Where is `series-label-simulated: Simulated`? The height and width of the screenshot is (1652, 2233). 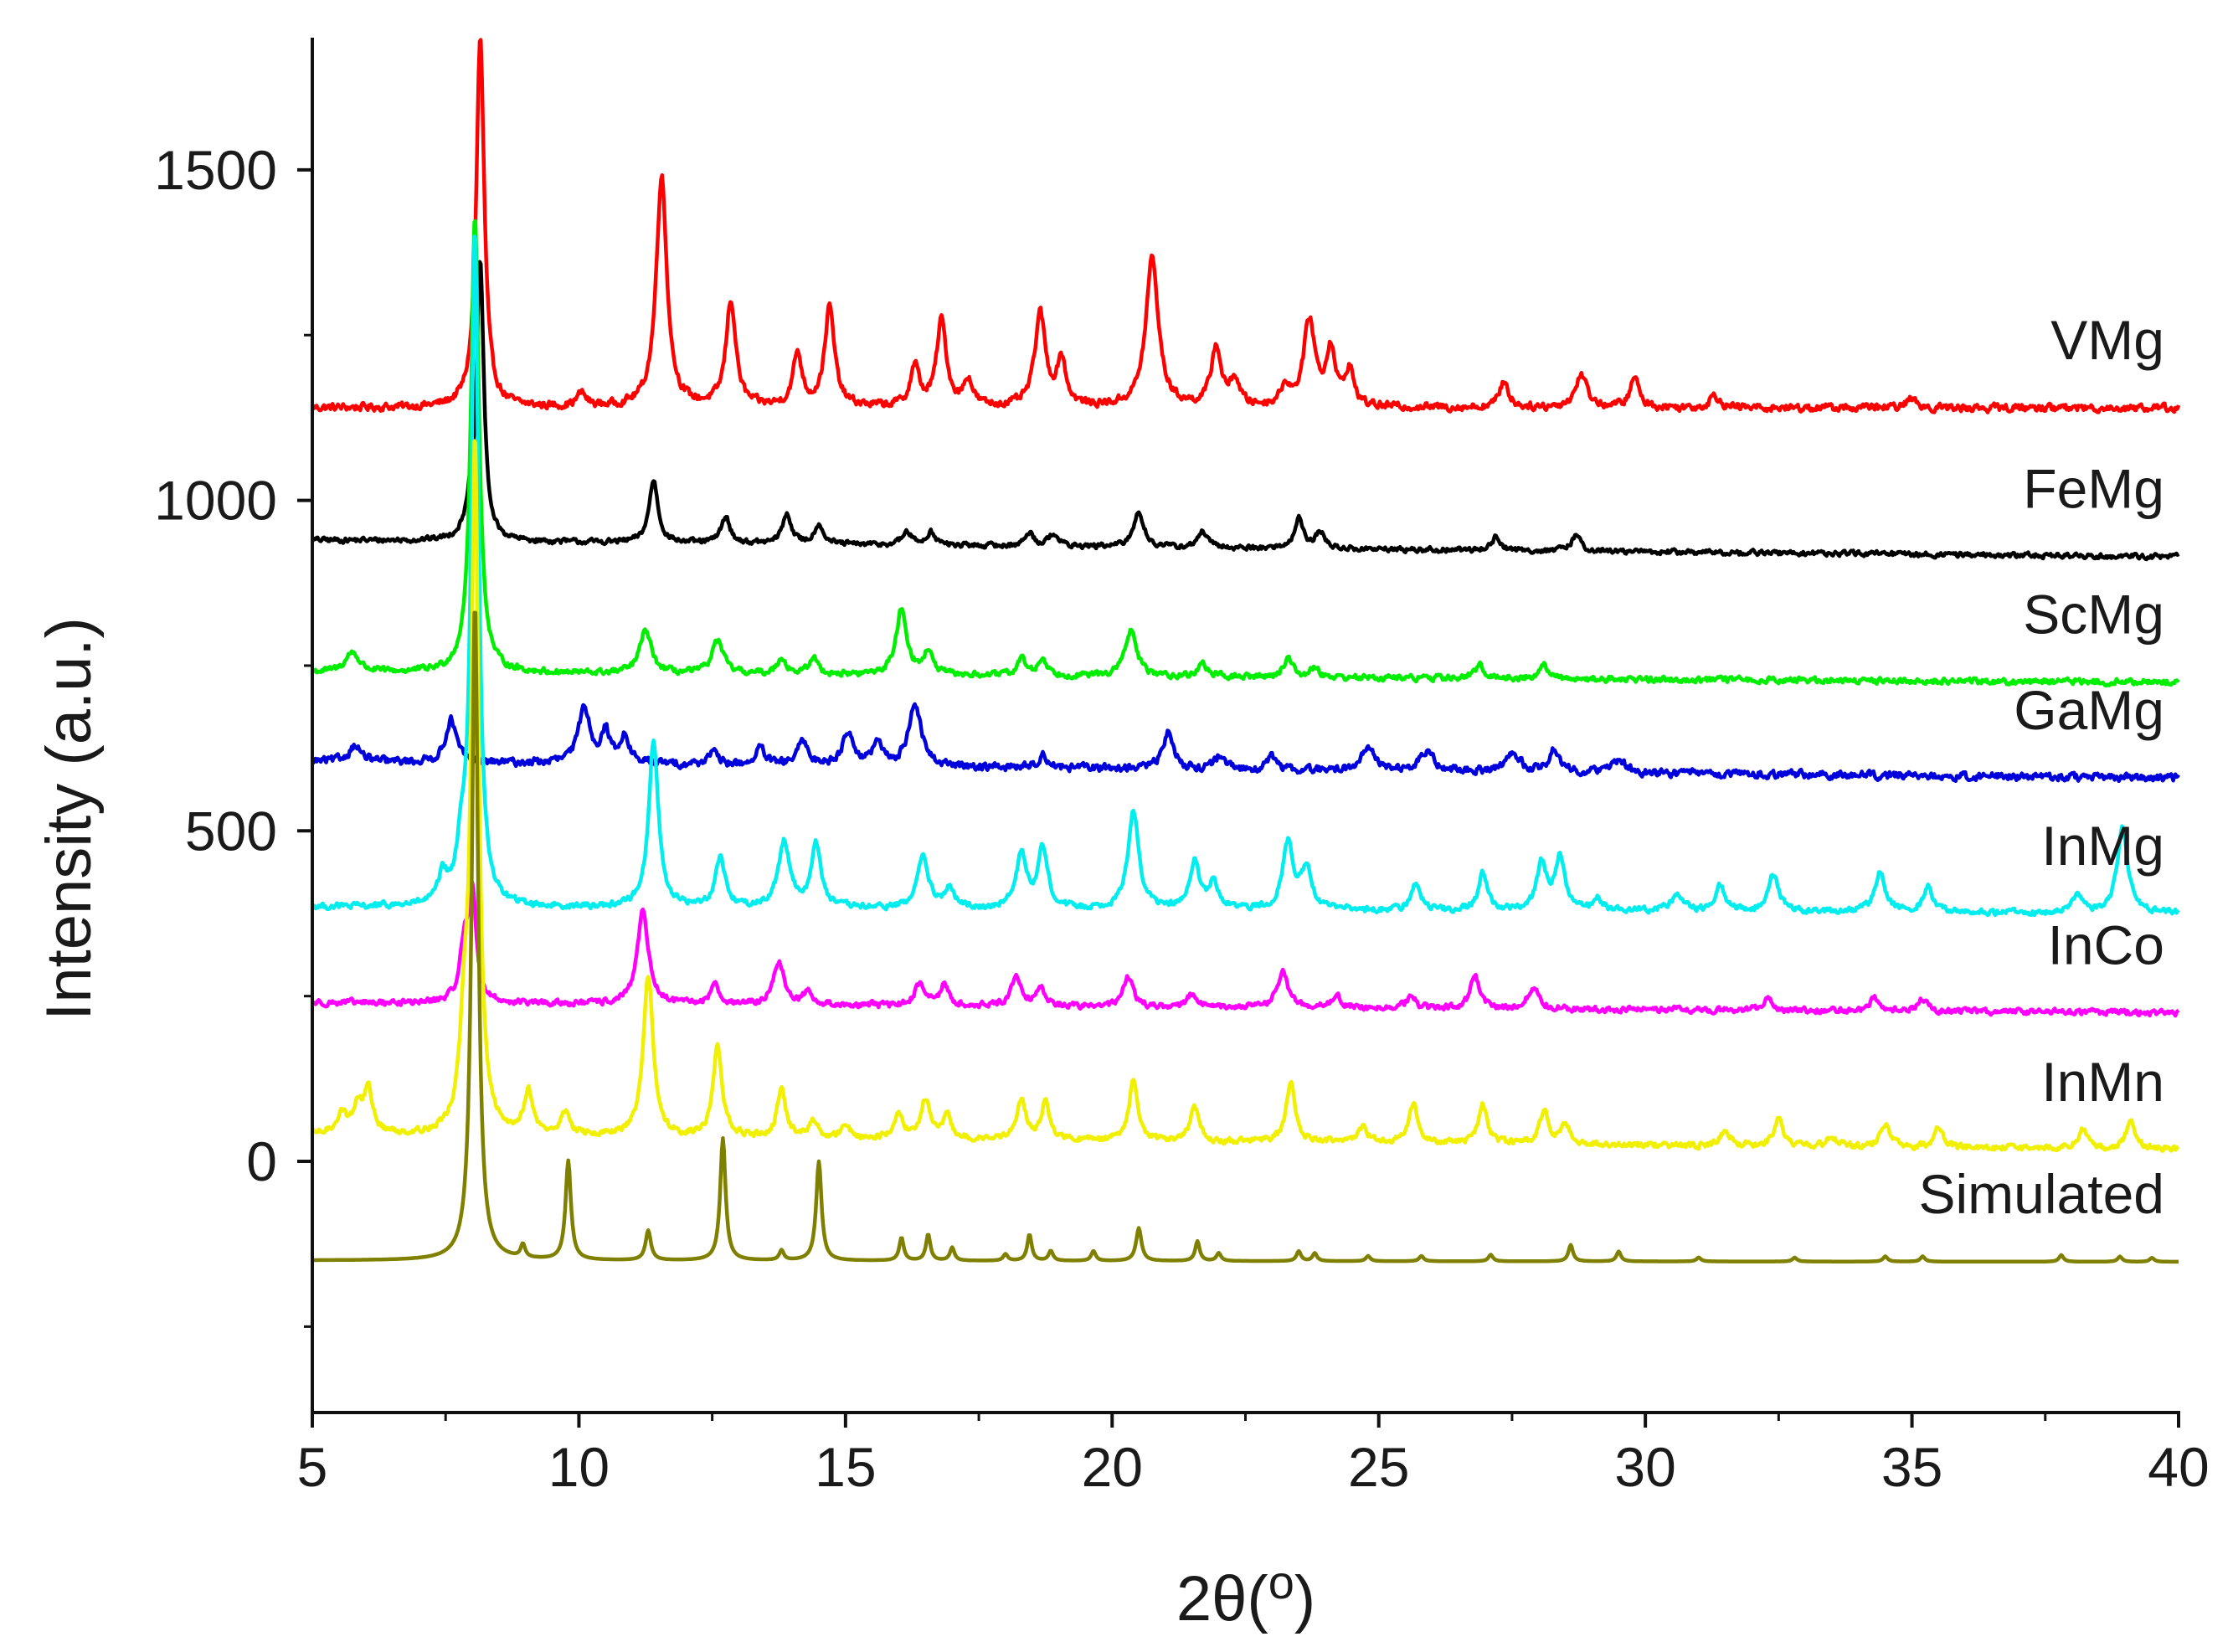 series-label-simulated: Simulated is located at coordinates (2042, 1194).